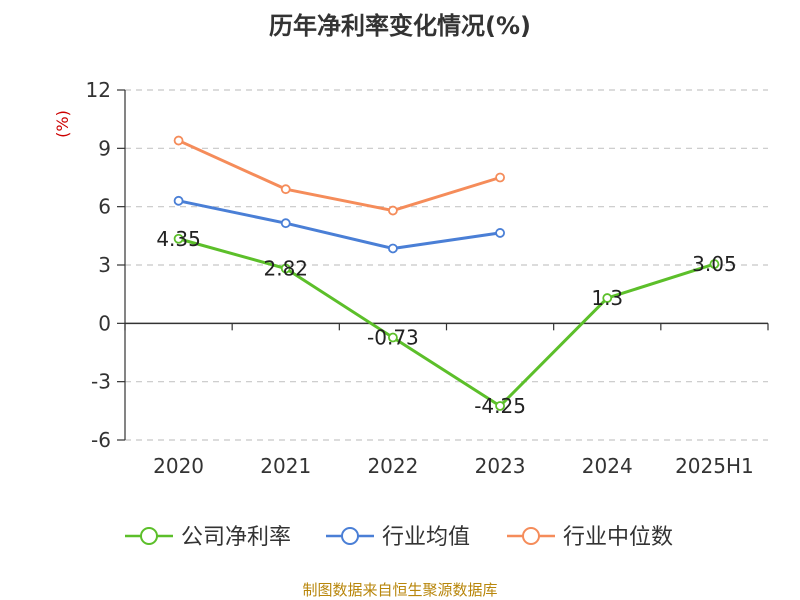  Describe the element at coordinates (399, 590) in the screenshot. I see `source-note: 制图数据来自恒生聚源数据库` at that location.